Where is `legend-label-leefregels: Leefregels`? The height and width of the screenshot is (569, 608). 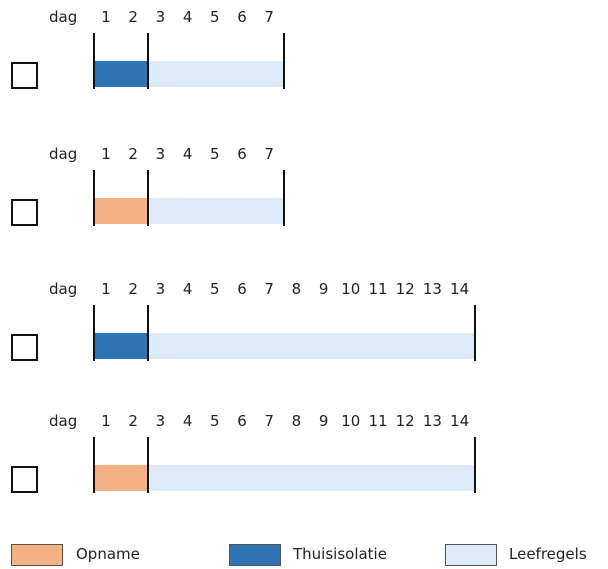
legend-label-leefregels: Leefregels is located at coordinates (548, 554).